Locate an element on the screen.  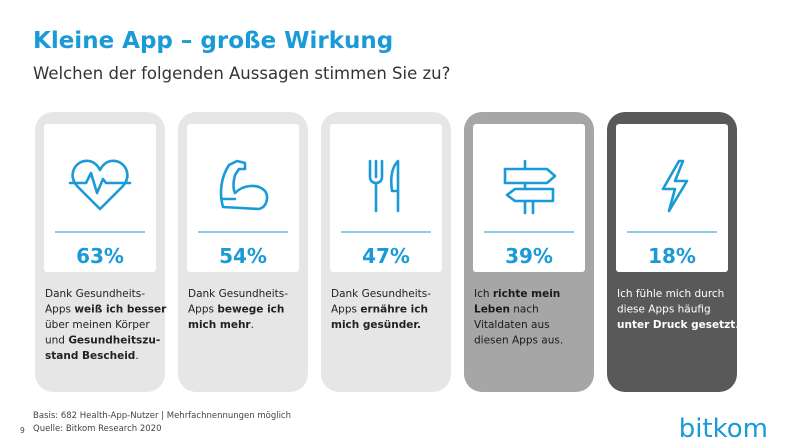
card-text-line: diese Apps häufig is located at coordinates (664, 310).